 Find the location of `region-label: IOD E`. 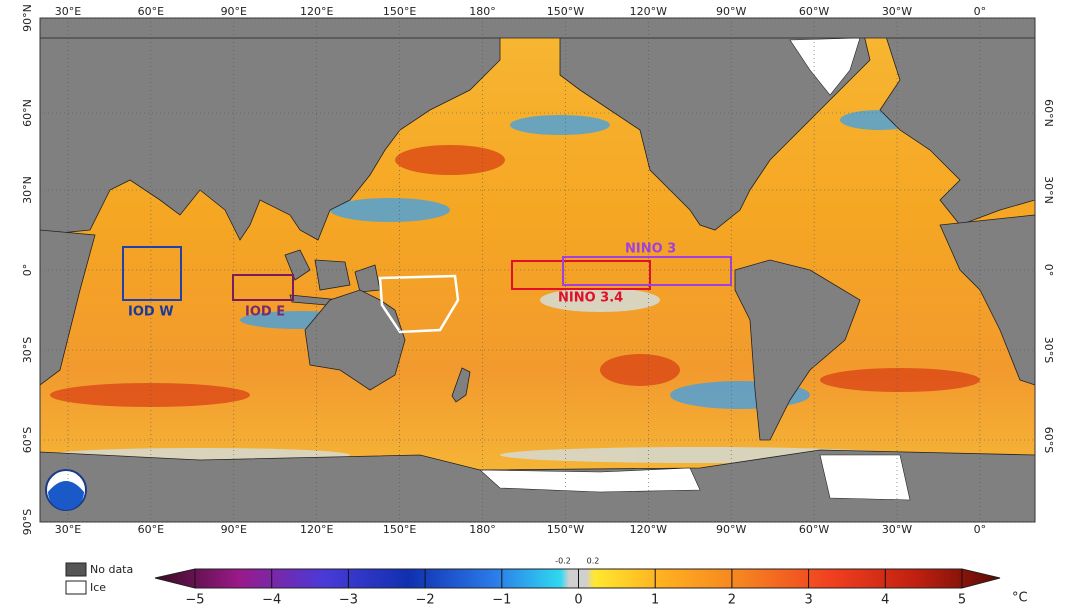

region-label: IOD E is located at coordinates (265, 312).